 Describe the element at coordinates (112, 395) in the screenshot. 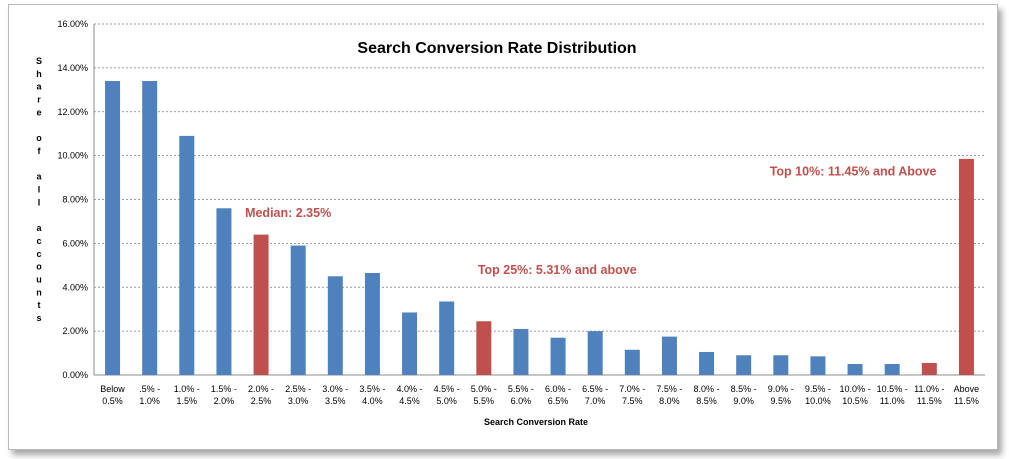

I see `x-tick-label: Below 0.5%` at that location.